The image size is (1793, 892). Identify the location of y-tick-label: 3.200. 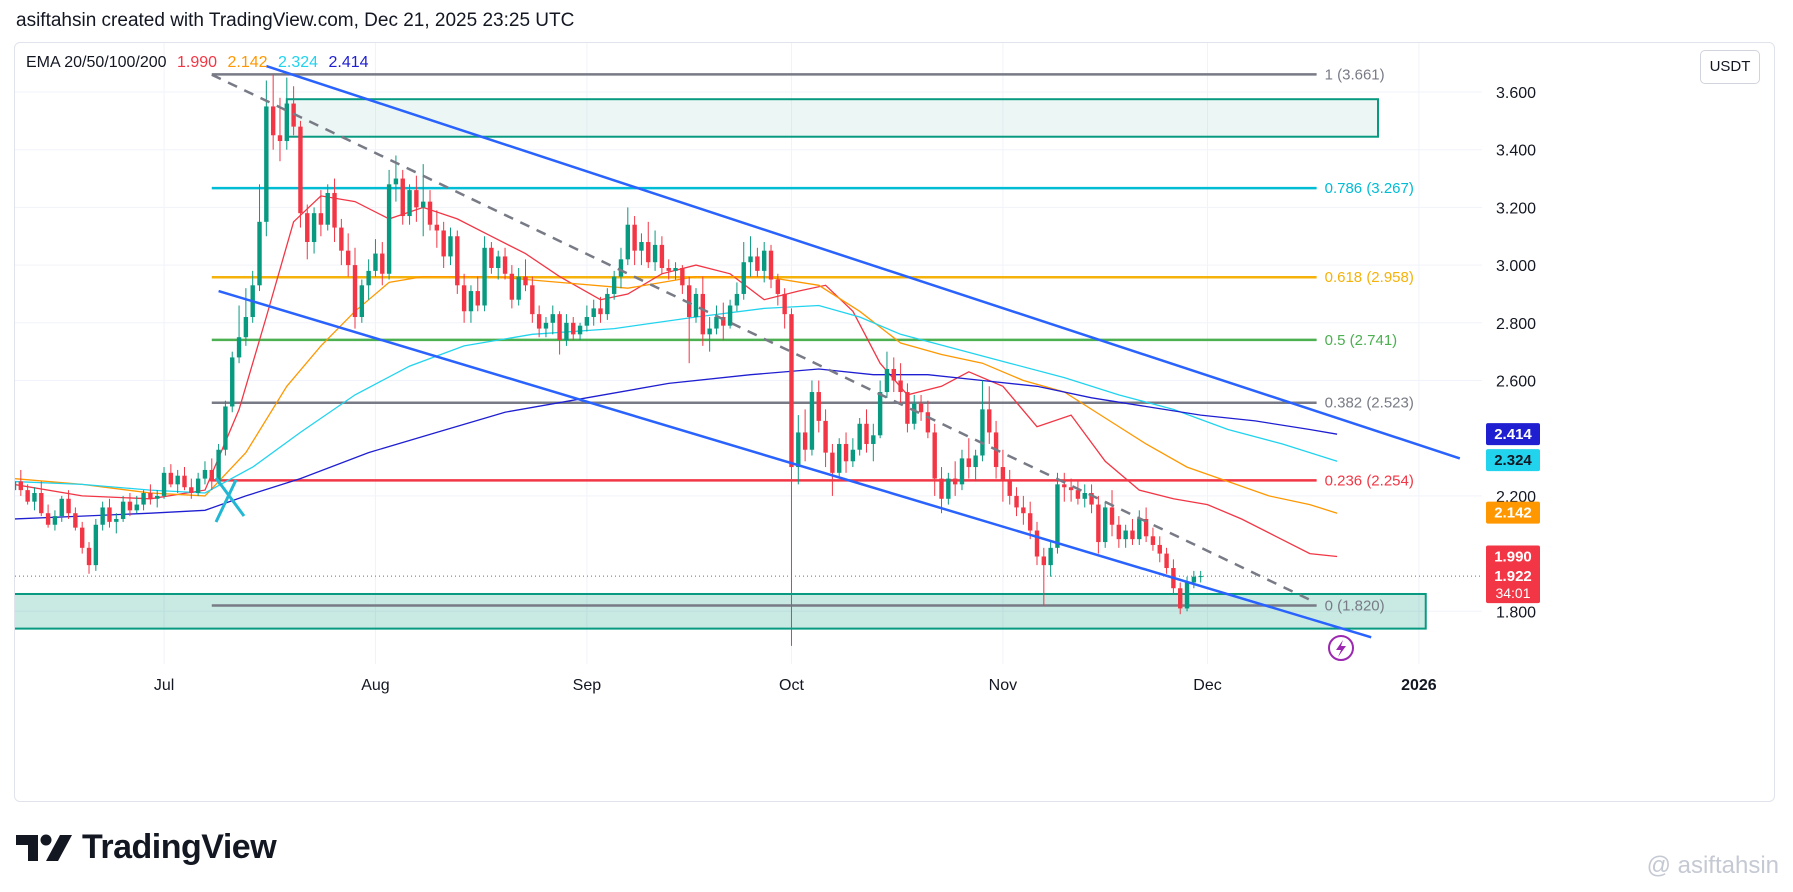
(1516, 208).